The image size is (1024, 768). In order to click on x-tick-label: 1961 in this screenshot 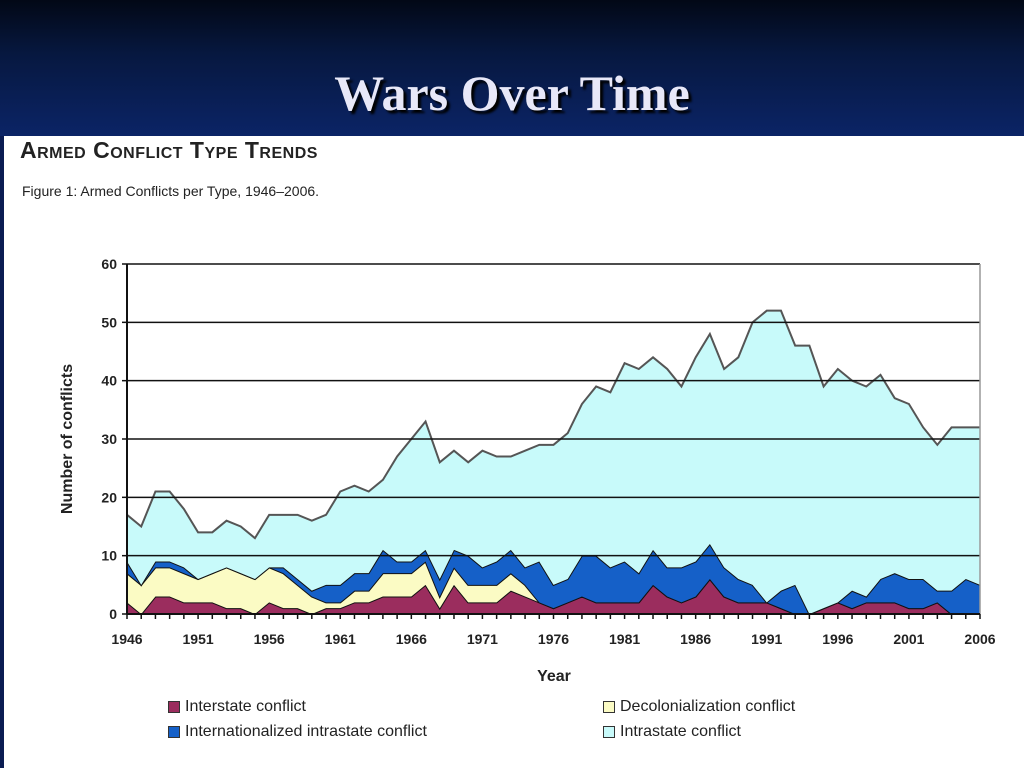, I will do `click(340, 639)`.